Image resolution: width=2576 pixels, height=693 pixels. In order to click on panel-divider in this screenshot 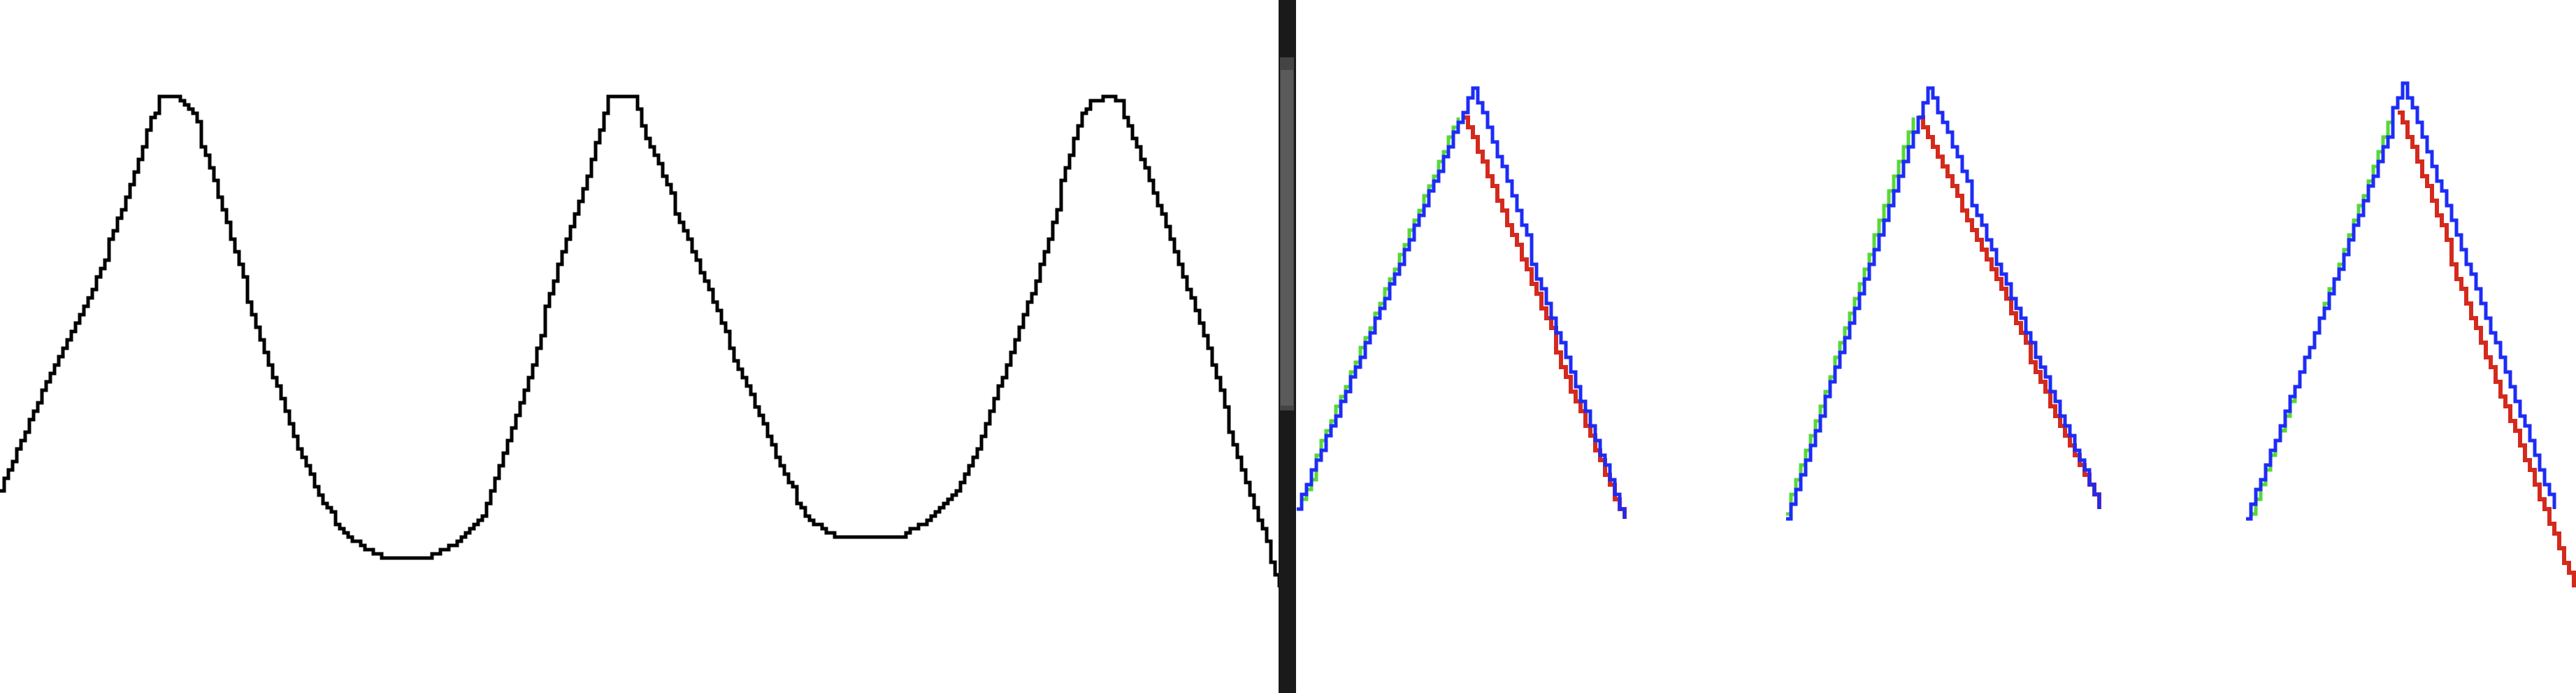, I will do `click(1287, 346)`.